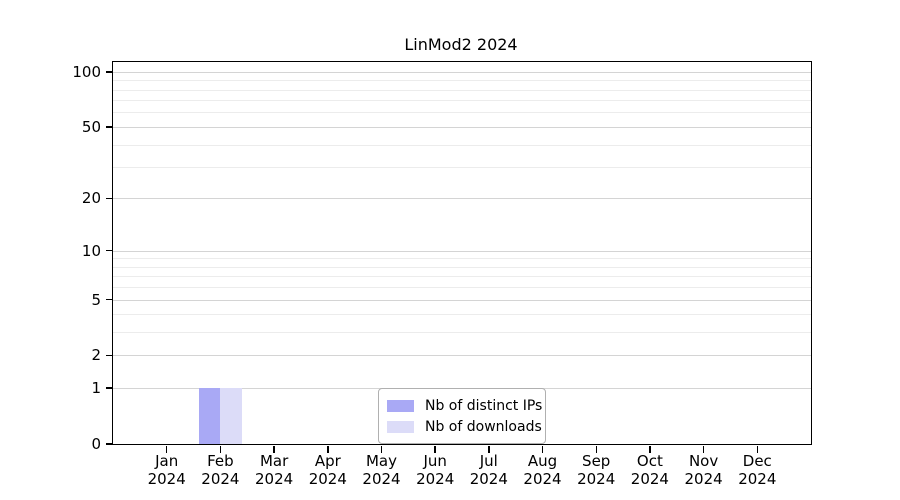 The width and height of the screenshot is (900, 500). Describe the element at coordinates (209, 416) in the screenshot. I see `bar-nb-of-distinct-ips` at that location.